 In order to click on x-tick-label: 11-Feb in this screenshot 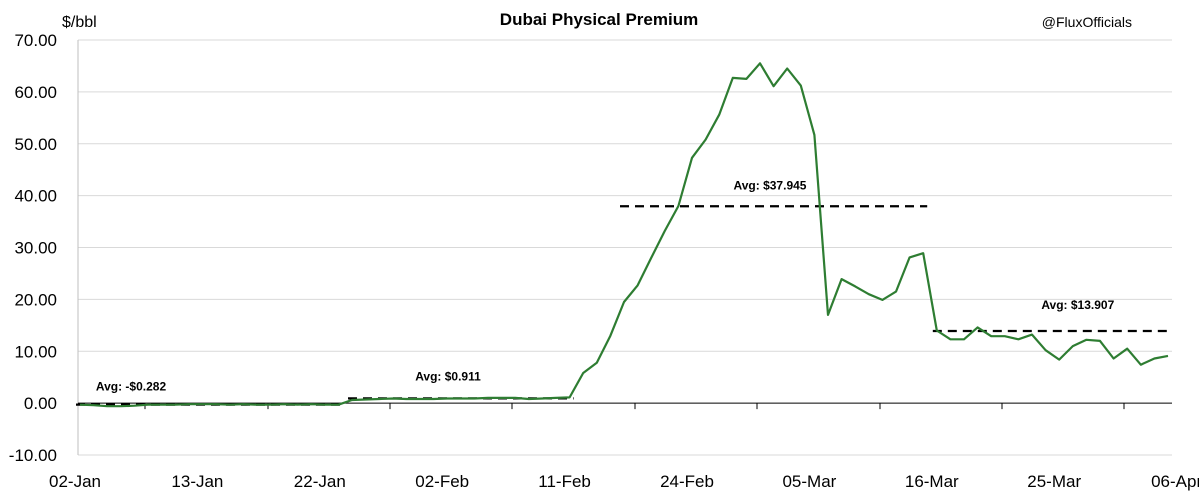, I will do `click(564, 481)`.